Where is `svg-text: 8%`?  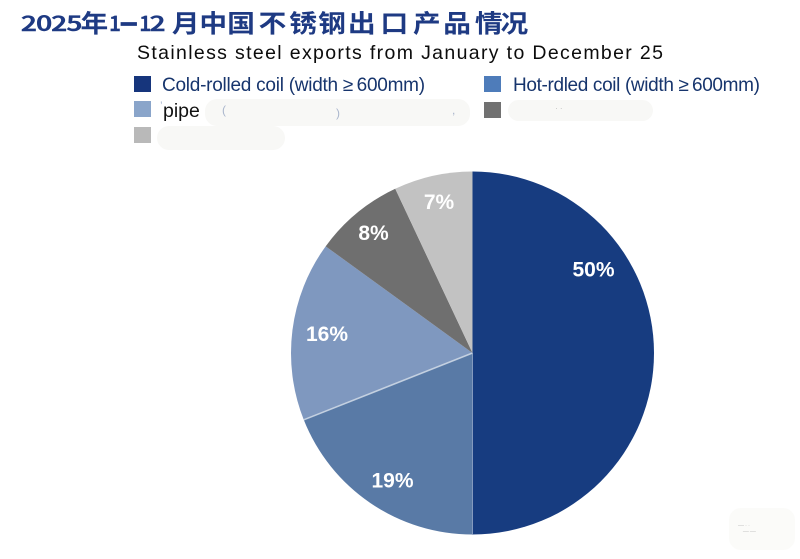 svg-text: 8% is located at coordinates (373, 233).